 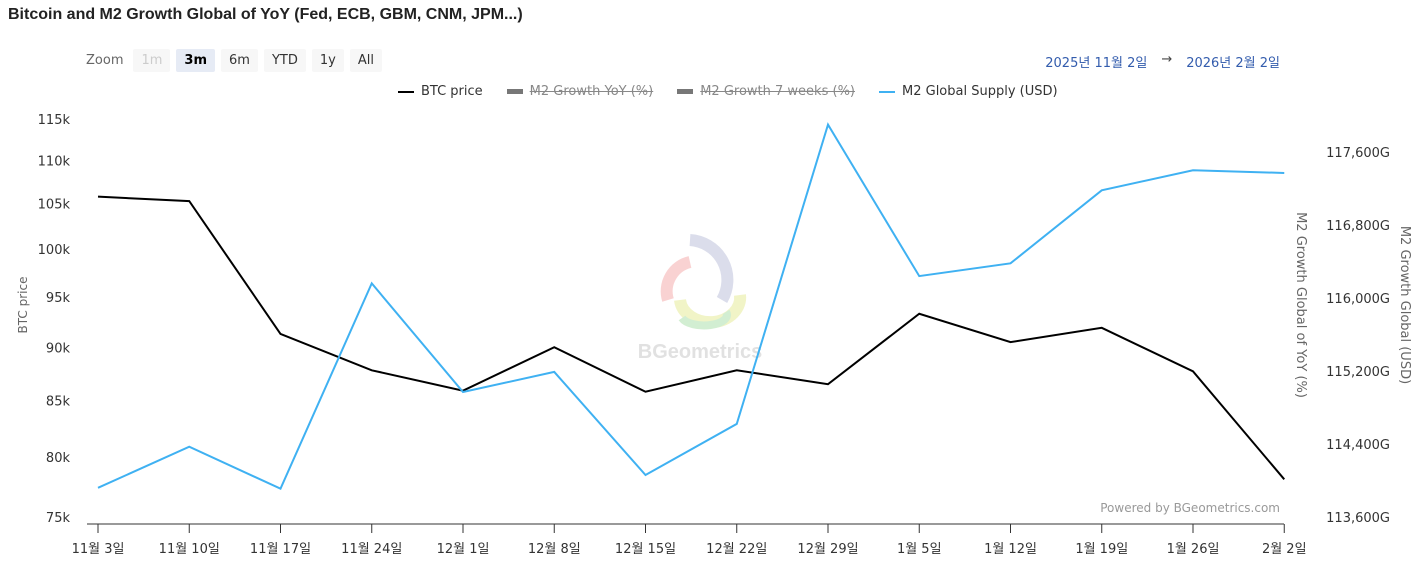 What do you see at coordinates (239, 60) in the screenshot?
I see `zoom-6m-button: 6m` at bounding box center [239, 60].